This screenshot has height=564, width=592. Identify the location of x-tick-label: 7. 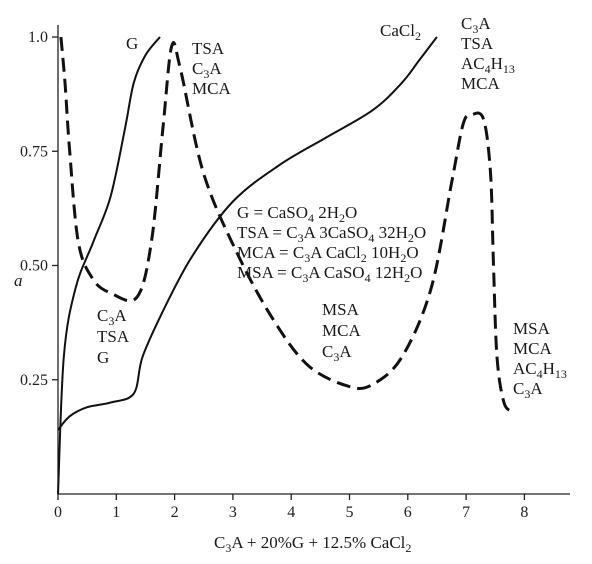
(466, 512).